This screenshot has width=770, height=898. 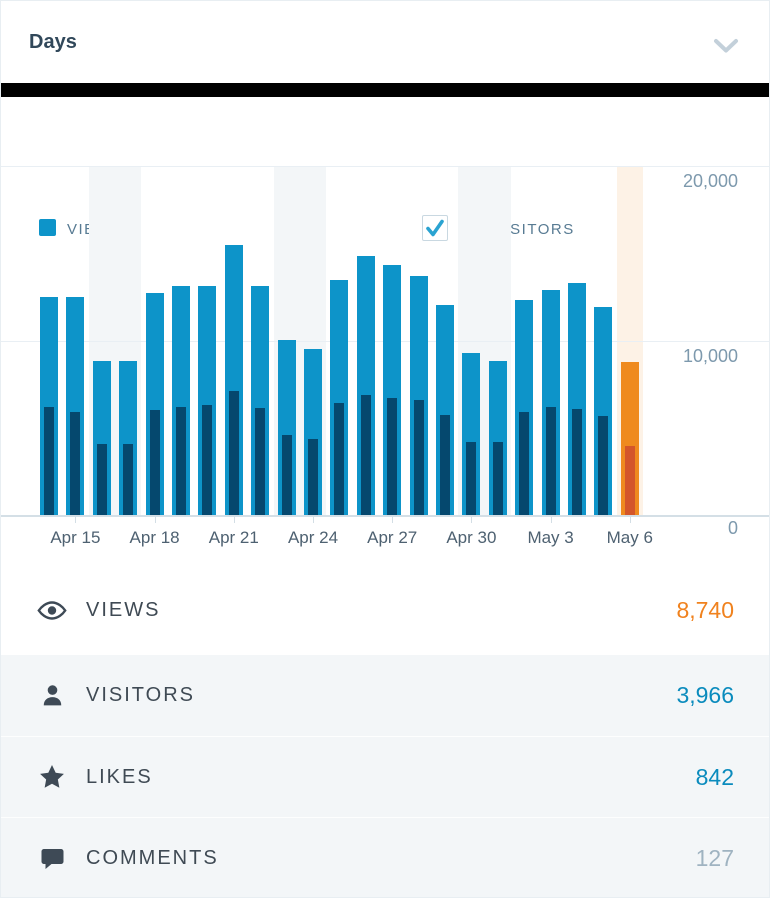 What do you see at coordinates (385, 90) in the screenshot?
I see `divider-bar` at bounding box center [385, 90].